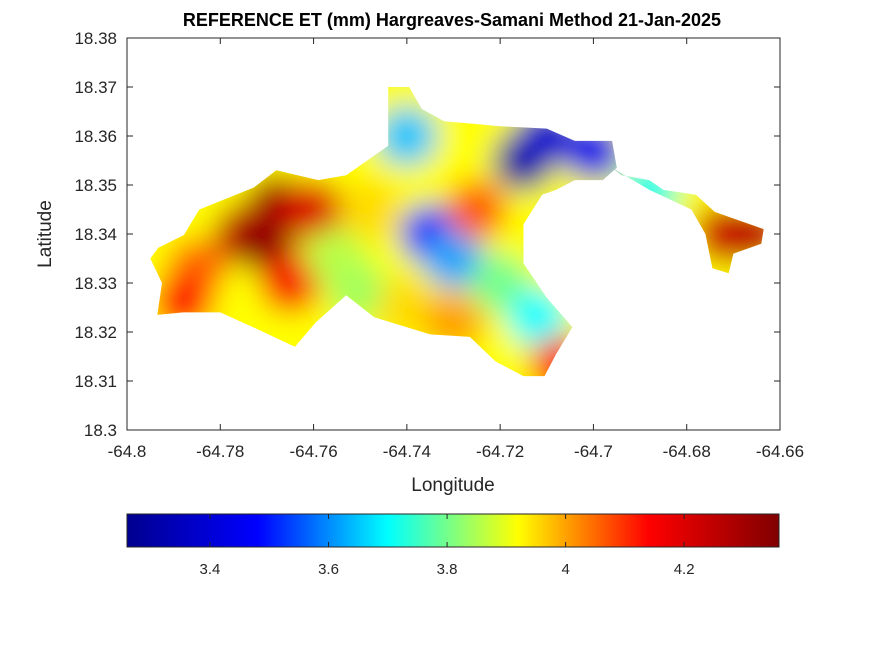 This screenshot has height=656, width=875. Describe the element at coordinates (95, 38) in the screenshot. I see `y-tick-label: 18.38` at that location.